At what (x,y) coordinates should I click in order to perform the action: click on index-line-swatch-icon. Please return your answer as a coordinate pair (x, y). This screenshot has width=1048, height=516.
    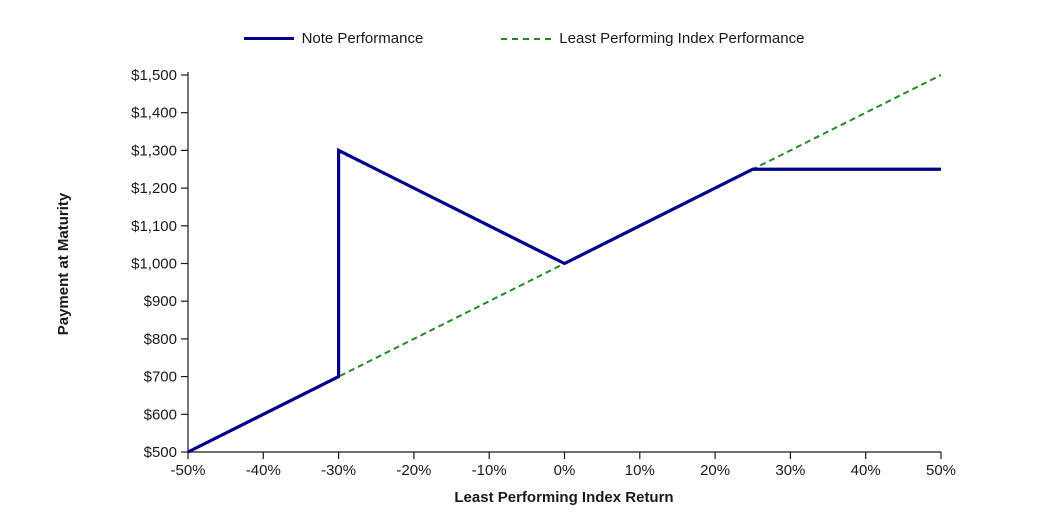
    Looking at the image, I should click on (526, 38).